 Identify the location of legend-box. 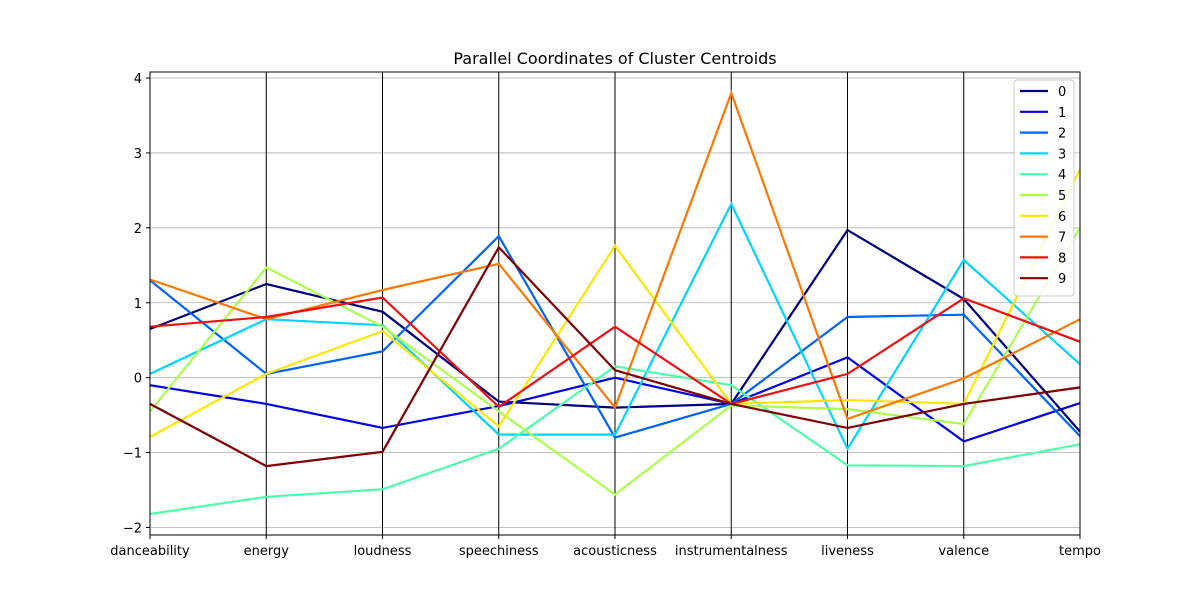
(1044, 188).